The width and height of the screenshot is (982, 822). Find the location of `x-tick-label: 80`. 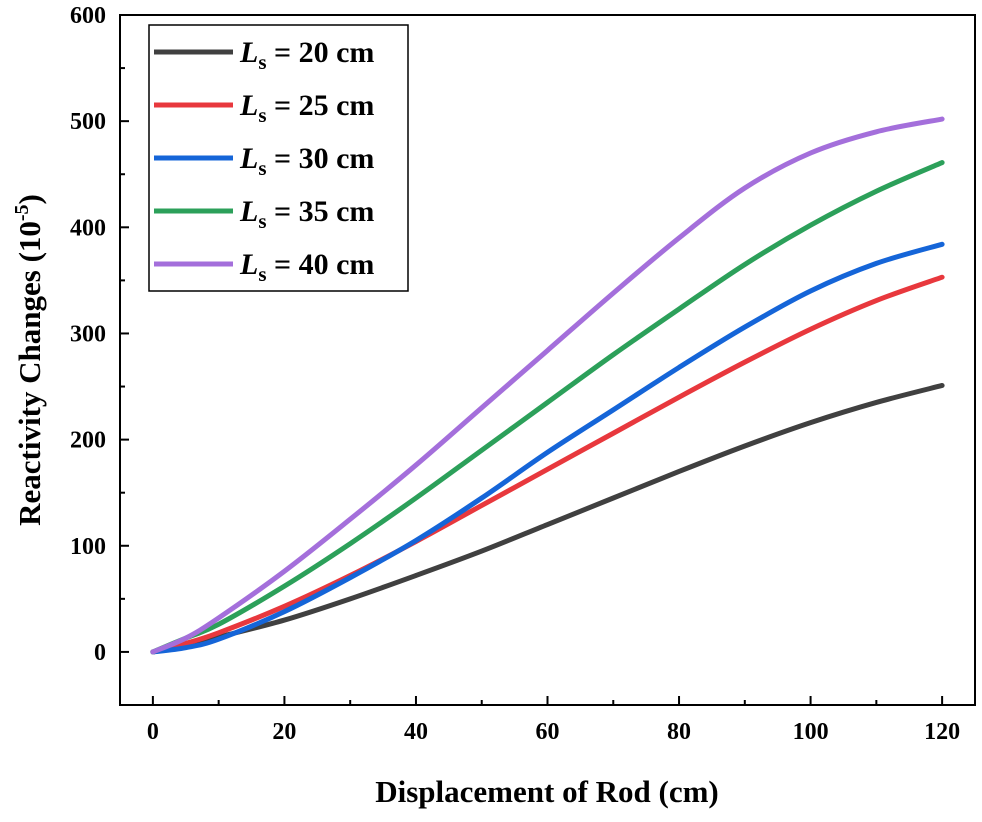

x-tick-label: 80 is located at coordinates (679, 732).